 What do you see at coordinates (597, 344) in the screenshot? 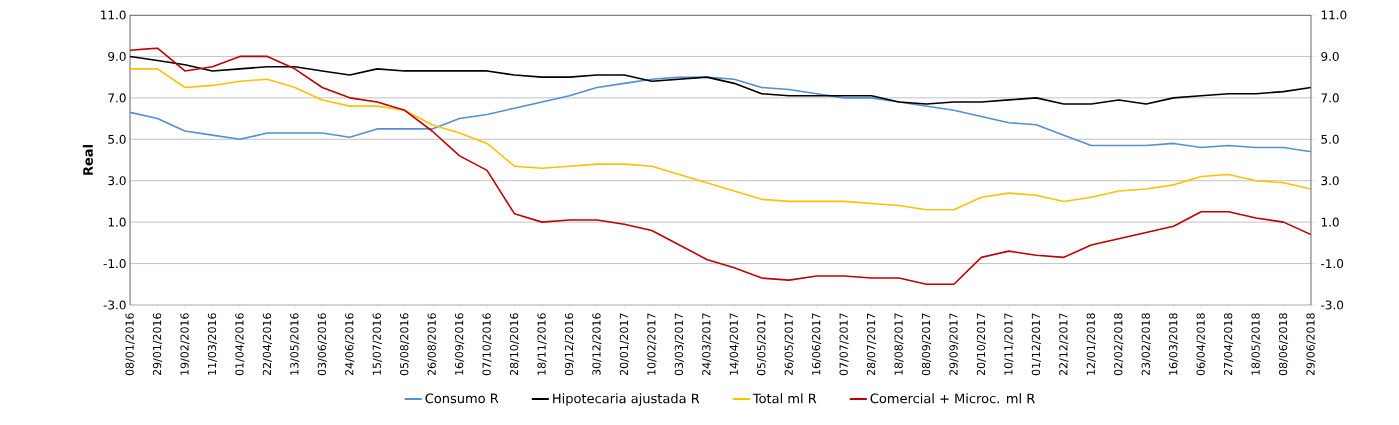
I see `x-tick-label: 30/12/2016` at bounding box center [597, 344].